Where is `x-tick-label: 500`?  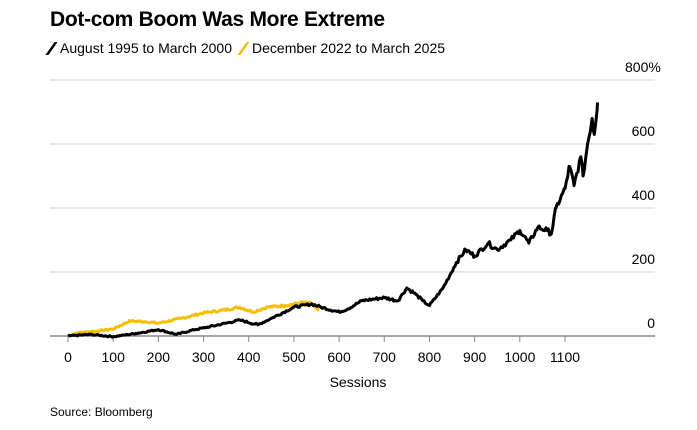
x-tick-label: 500 is located at coordinates (294, 357).